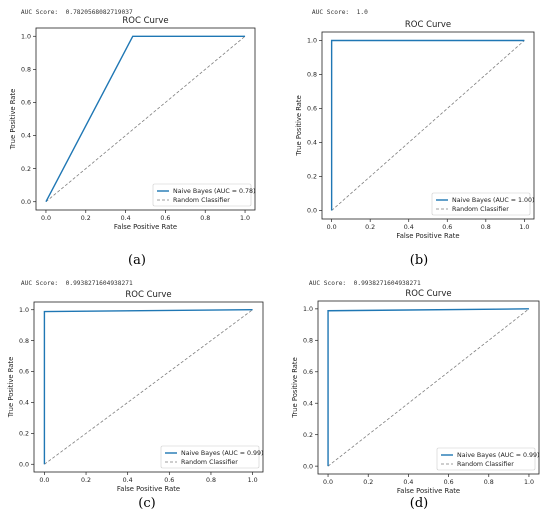 Image resolution: width=550 pixels, height=521 pixels. What do you see at coordinates (99, 12) in the screenshot?
I see `auc-score-value: 0.7820568082719037` at bounding box center [99, 12].